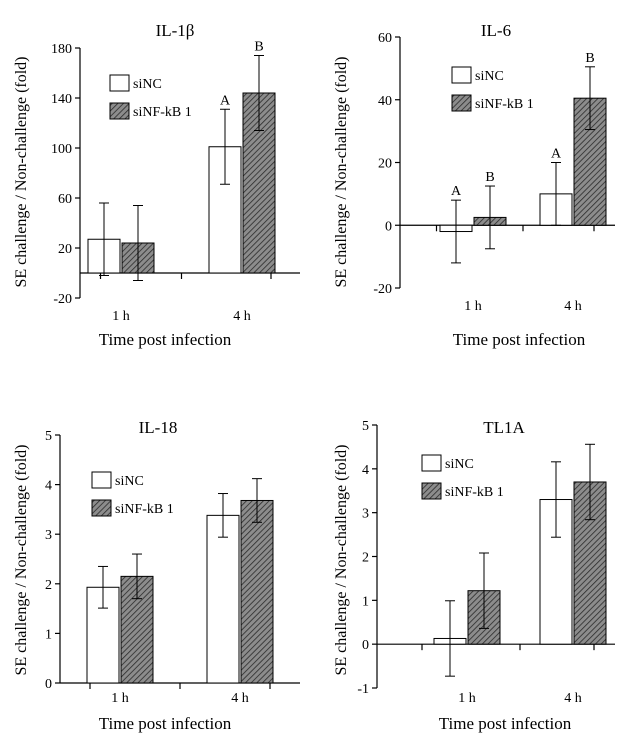 The width and height of the screenshot is (625, 743). Describe the element at coordinates (223, 599) in the screenshot. I see `chart3-bar-sinc` at that location.